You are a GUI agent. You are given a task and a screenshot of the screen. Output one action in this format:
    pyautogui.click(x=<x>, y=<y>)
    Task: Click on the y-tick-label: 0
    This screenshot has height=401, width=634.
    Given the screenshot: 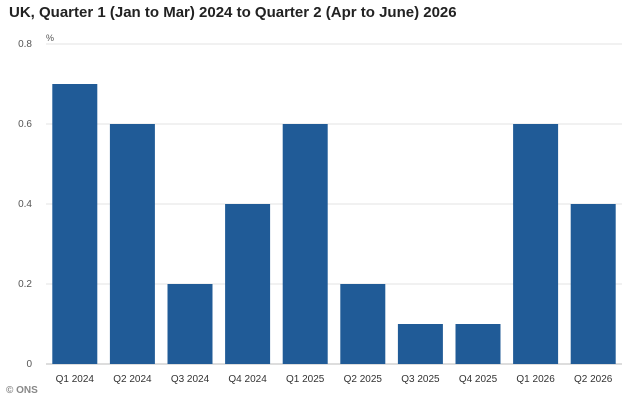 What is the action you would take?
    pyautogui.click(x=29, y=364)
    